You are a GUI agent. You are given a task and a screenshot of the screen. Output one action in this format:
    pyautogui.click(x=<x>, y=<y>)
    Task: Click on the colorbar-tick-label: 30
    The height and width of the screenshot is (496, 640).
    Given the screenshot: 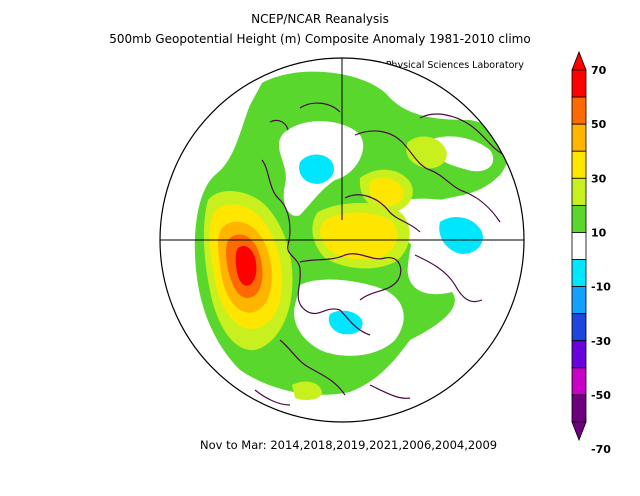 What is the action you would take?
    pyautogui.click(x=599, y=178)
    